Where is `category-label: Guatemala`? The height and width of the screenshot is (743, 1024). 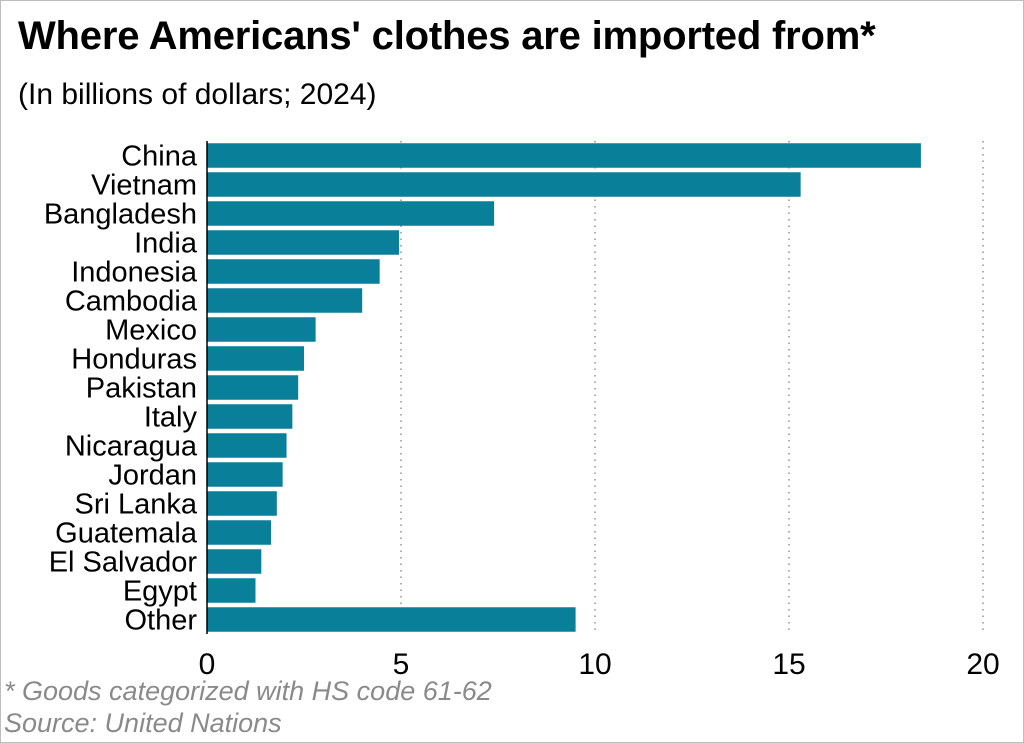
category-label: Guatemala is located at coordinates (126, 534).